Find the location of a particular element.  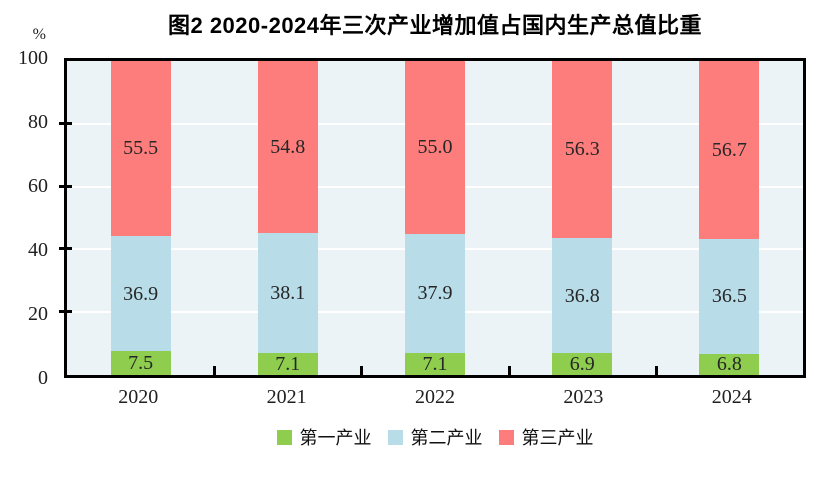

y-tick-label-80: 80 is located at coordinates (38, 122).